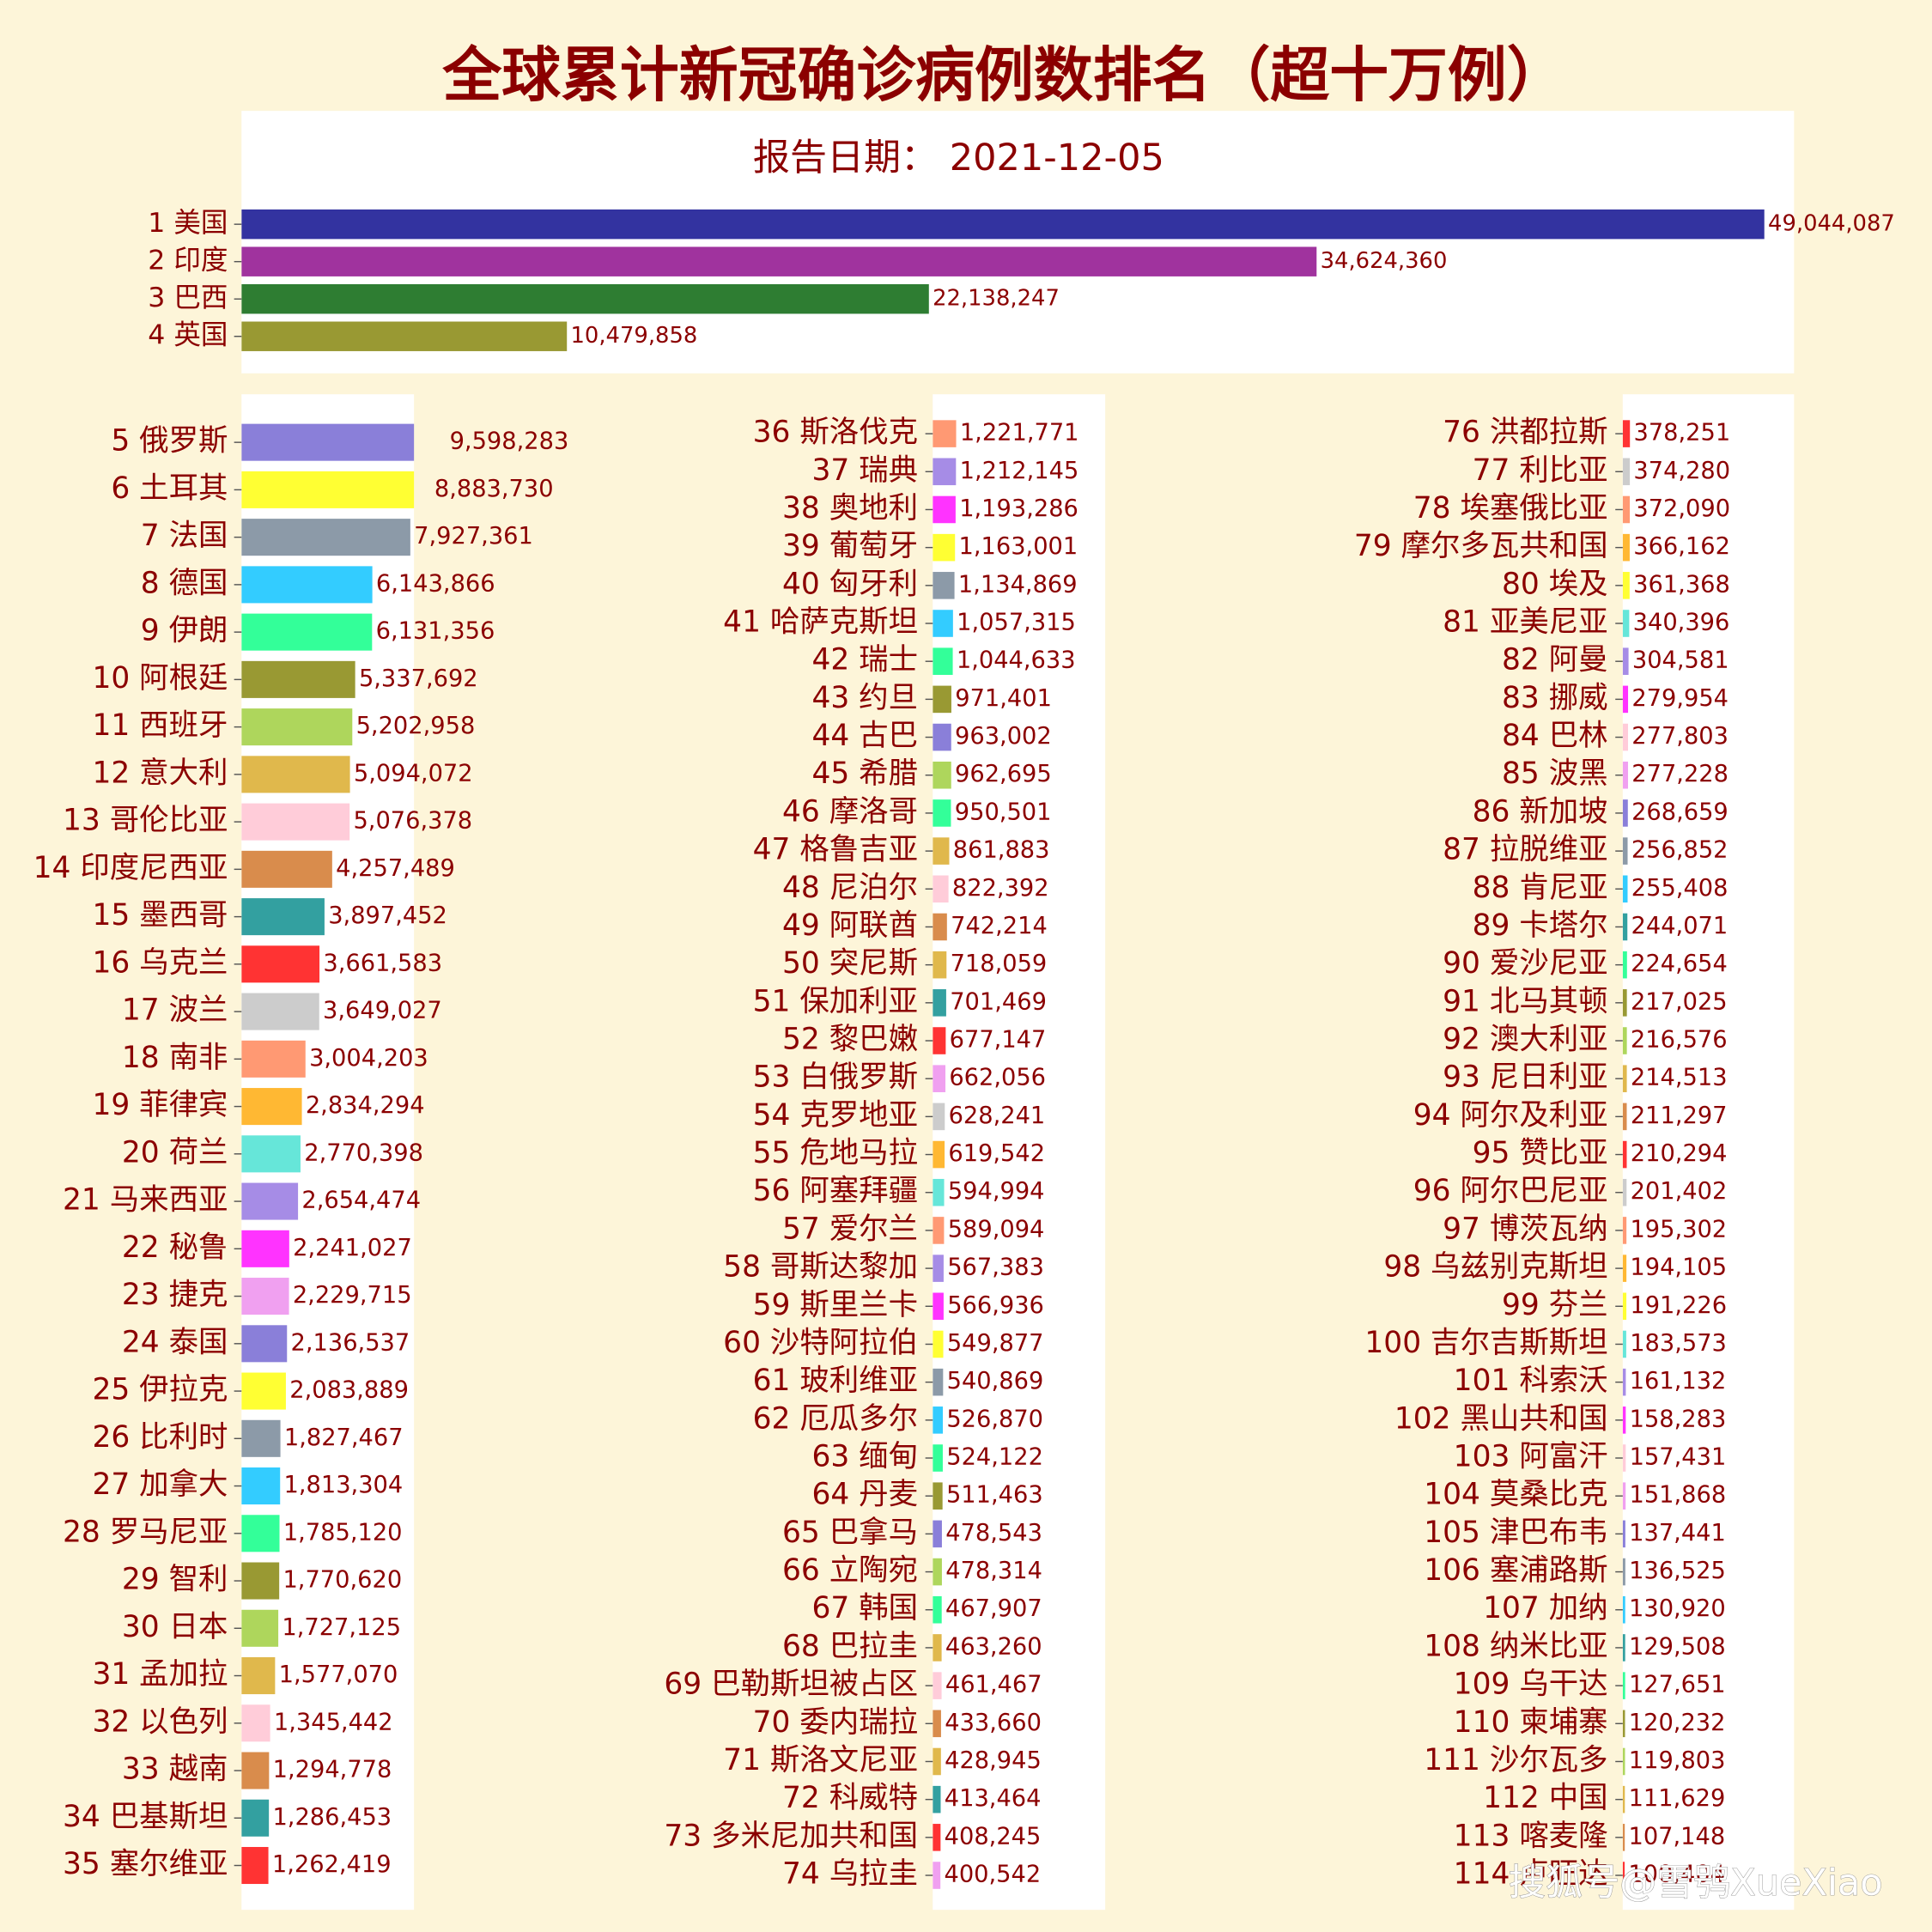 The image size is (1932, 1932). I want to click on value-label: 157,431, so click(1678, 1458).